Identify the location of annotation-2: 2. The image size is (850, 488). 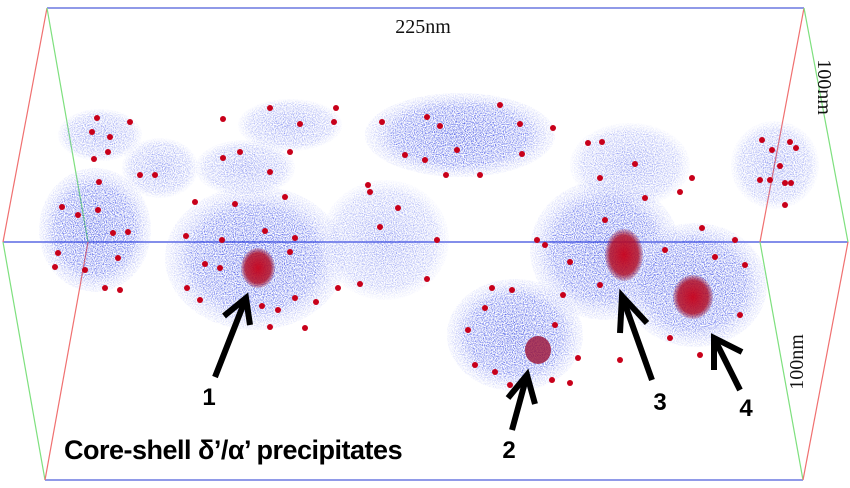
(508, 450).